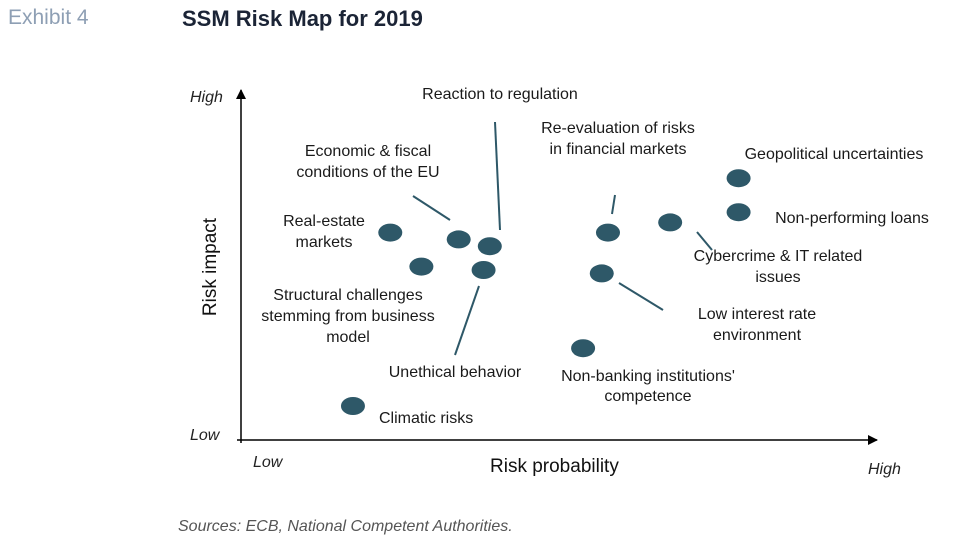 This screenshot has width=969, height=547. Describe the element at coordinates (324, 232) in the screenshot. I see `point-label: Real-estate markets` at that location.